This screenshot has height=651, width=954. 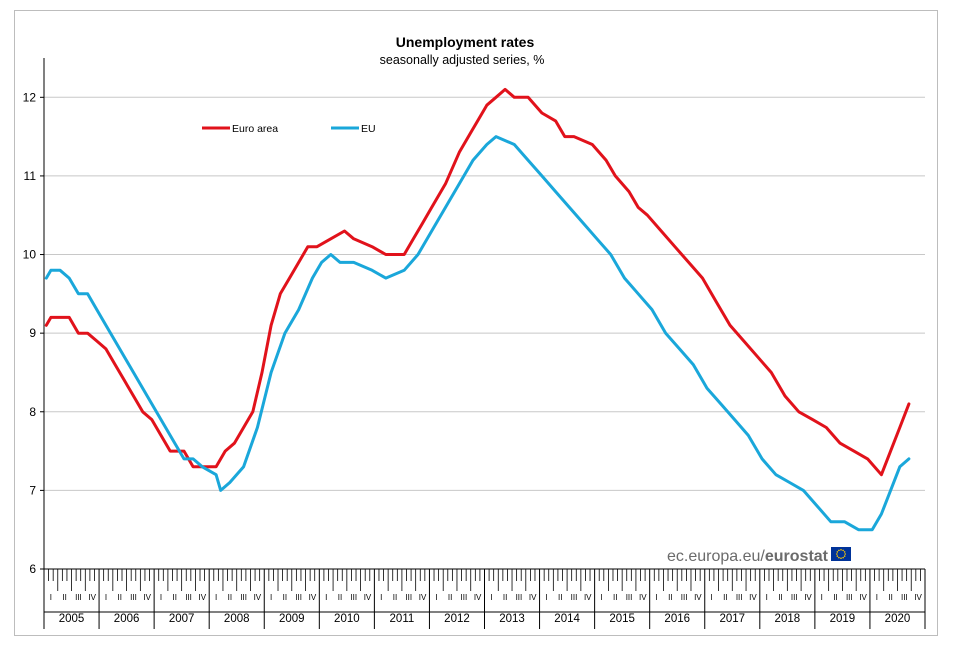 I want to click on year-label: 2005, so click(x=72, y=619).